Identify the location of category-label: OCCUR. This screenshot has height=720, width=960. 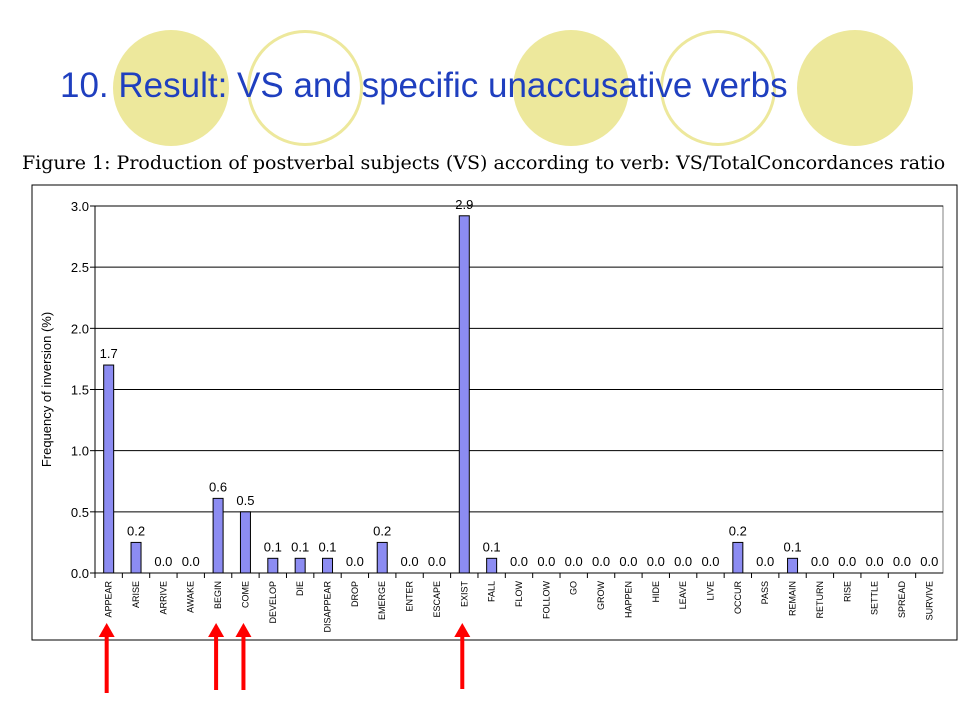
(738, 597).